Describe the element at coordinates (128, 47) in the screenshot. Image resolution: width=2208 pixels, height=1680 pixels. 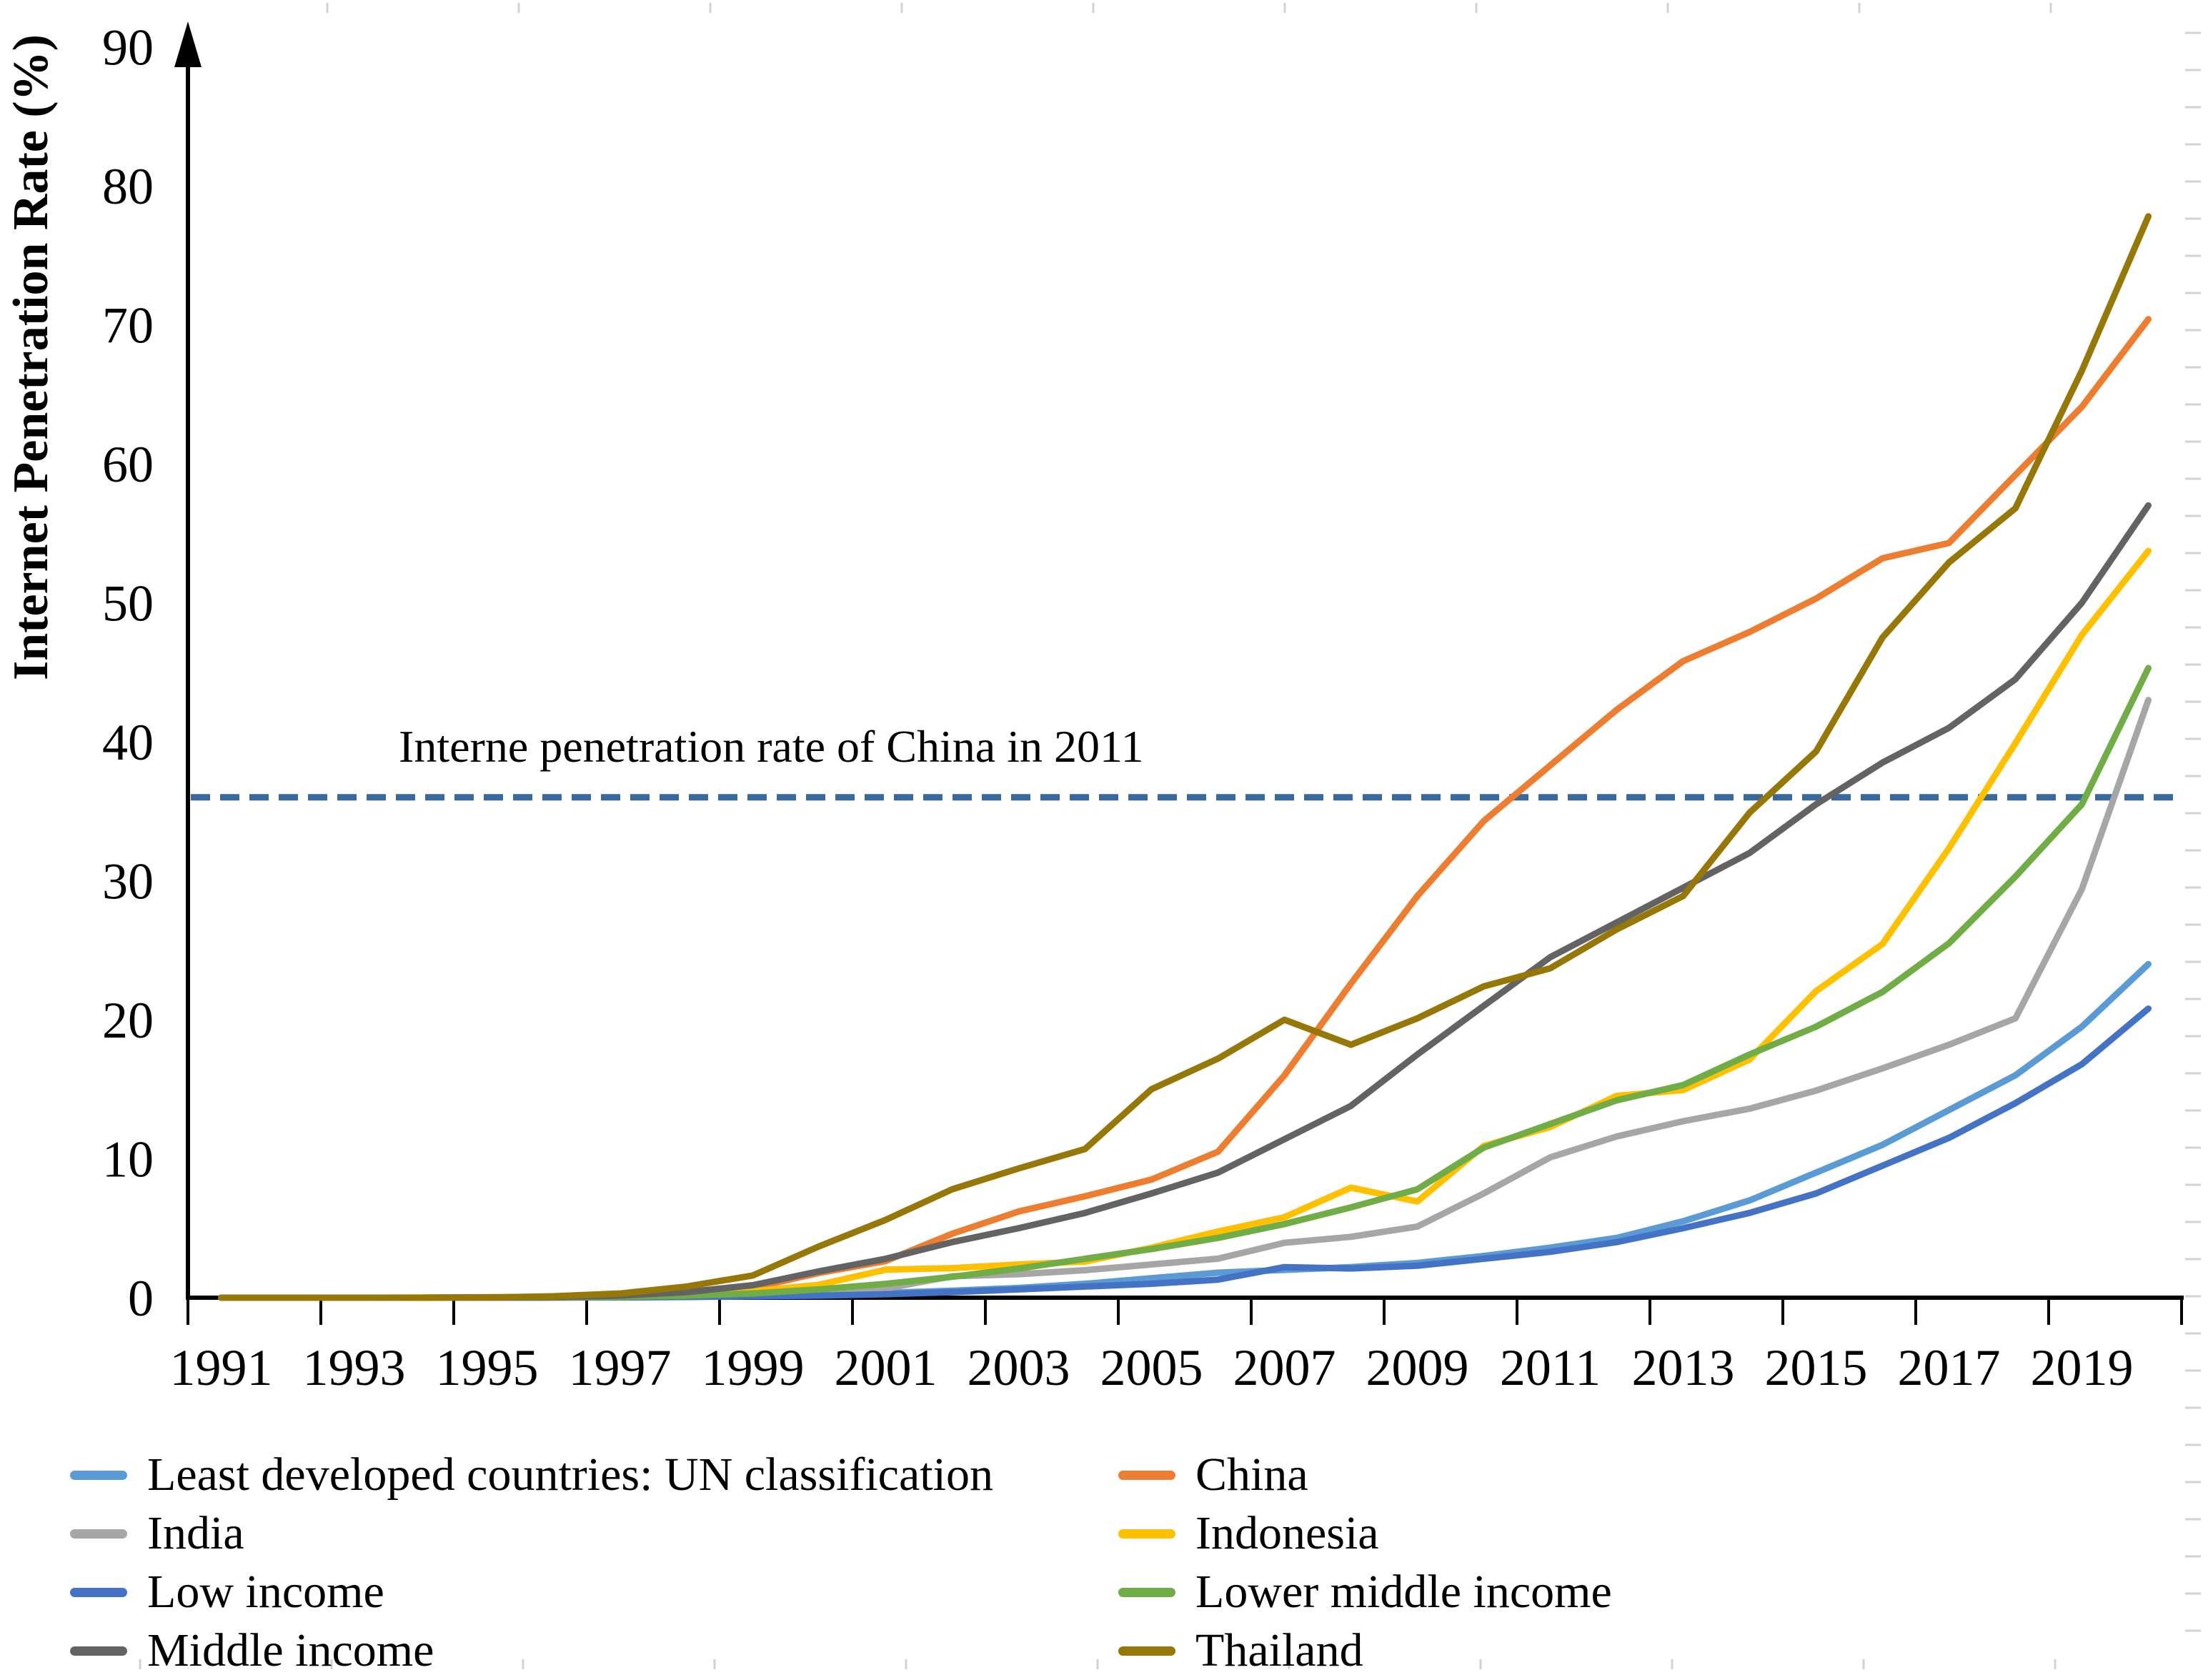
I see `y-tick-label: 90` at that location.